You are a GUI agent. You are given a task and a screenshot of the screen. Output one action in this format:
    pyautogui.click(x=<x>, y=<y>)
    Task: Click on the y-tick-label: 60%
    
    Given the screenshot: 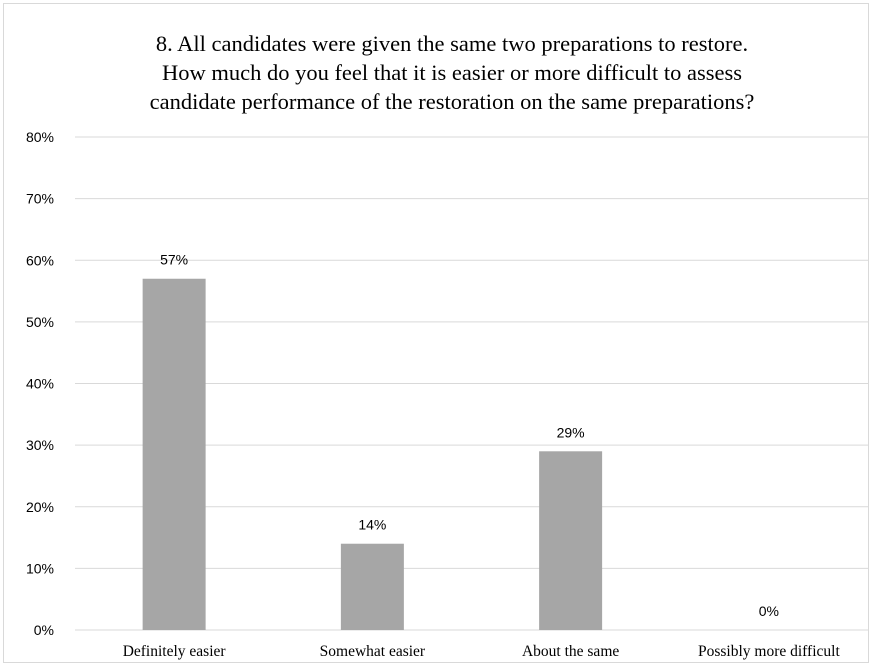 What is the action you would take?
    pyautogui.click(x=40, y=260)
    